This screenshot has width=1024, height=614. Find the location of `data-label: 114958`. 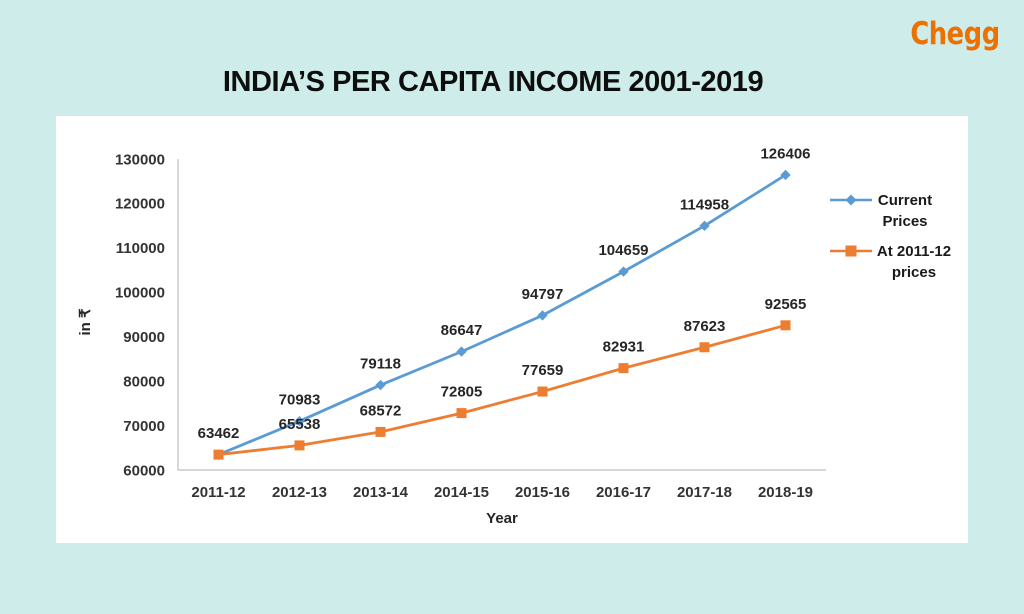

data-label: 114958 is located at coordinates (704, 204).